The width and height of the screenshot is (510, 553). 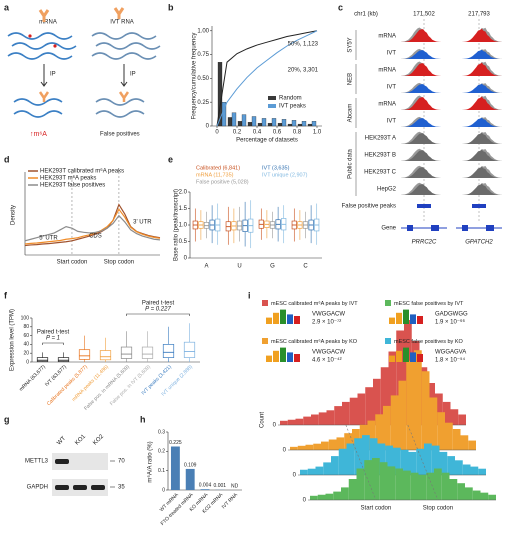 I want to click on marker: 70, so click(x=121, y=462).